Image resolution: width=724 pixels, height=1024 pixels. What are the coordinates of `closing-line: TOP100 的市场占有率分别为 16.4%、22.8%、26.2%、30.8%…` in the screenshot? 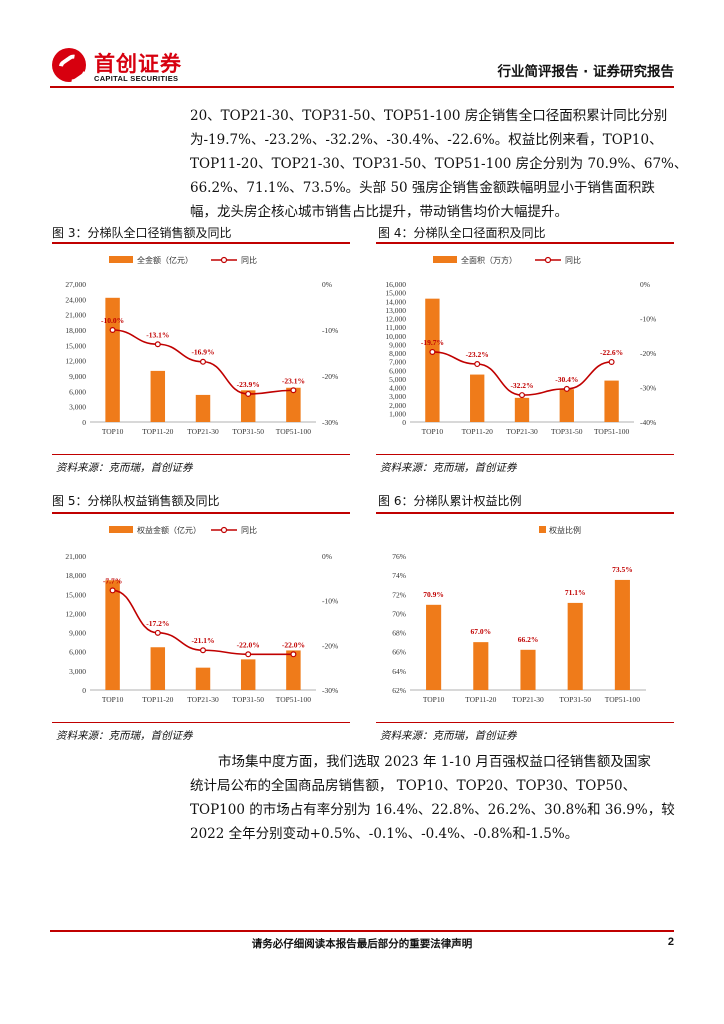 It's located at (432, 810).